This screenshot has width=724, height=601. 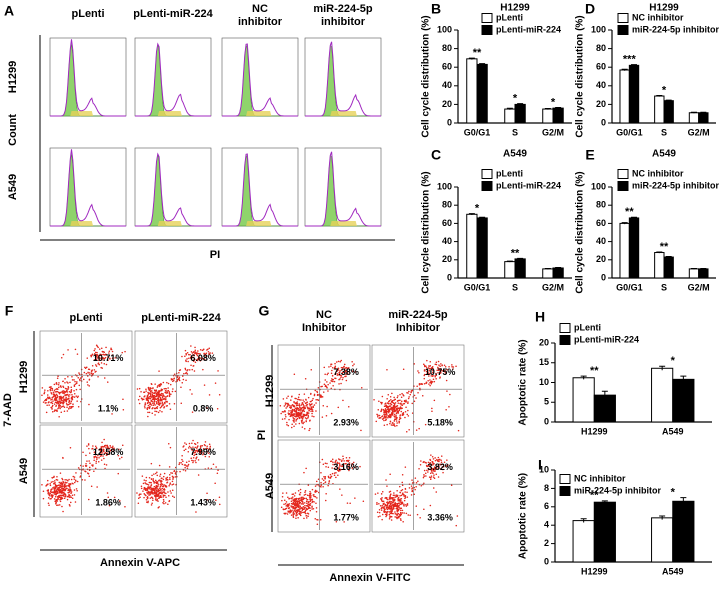 What do you see at coordinates (589, 155) in the screenshot?
I see `panel-letter: E` at bounding box center [589, 155].